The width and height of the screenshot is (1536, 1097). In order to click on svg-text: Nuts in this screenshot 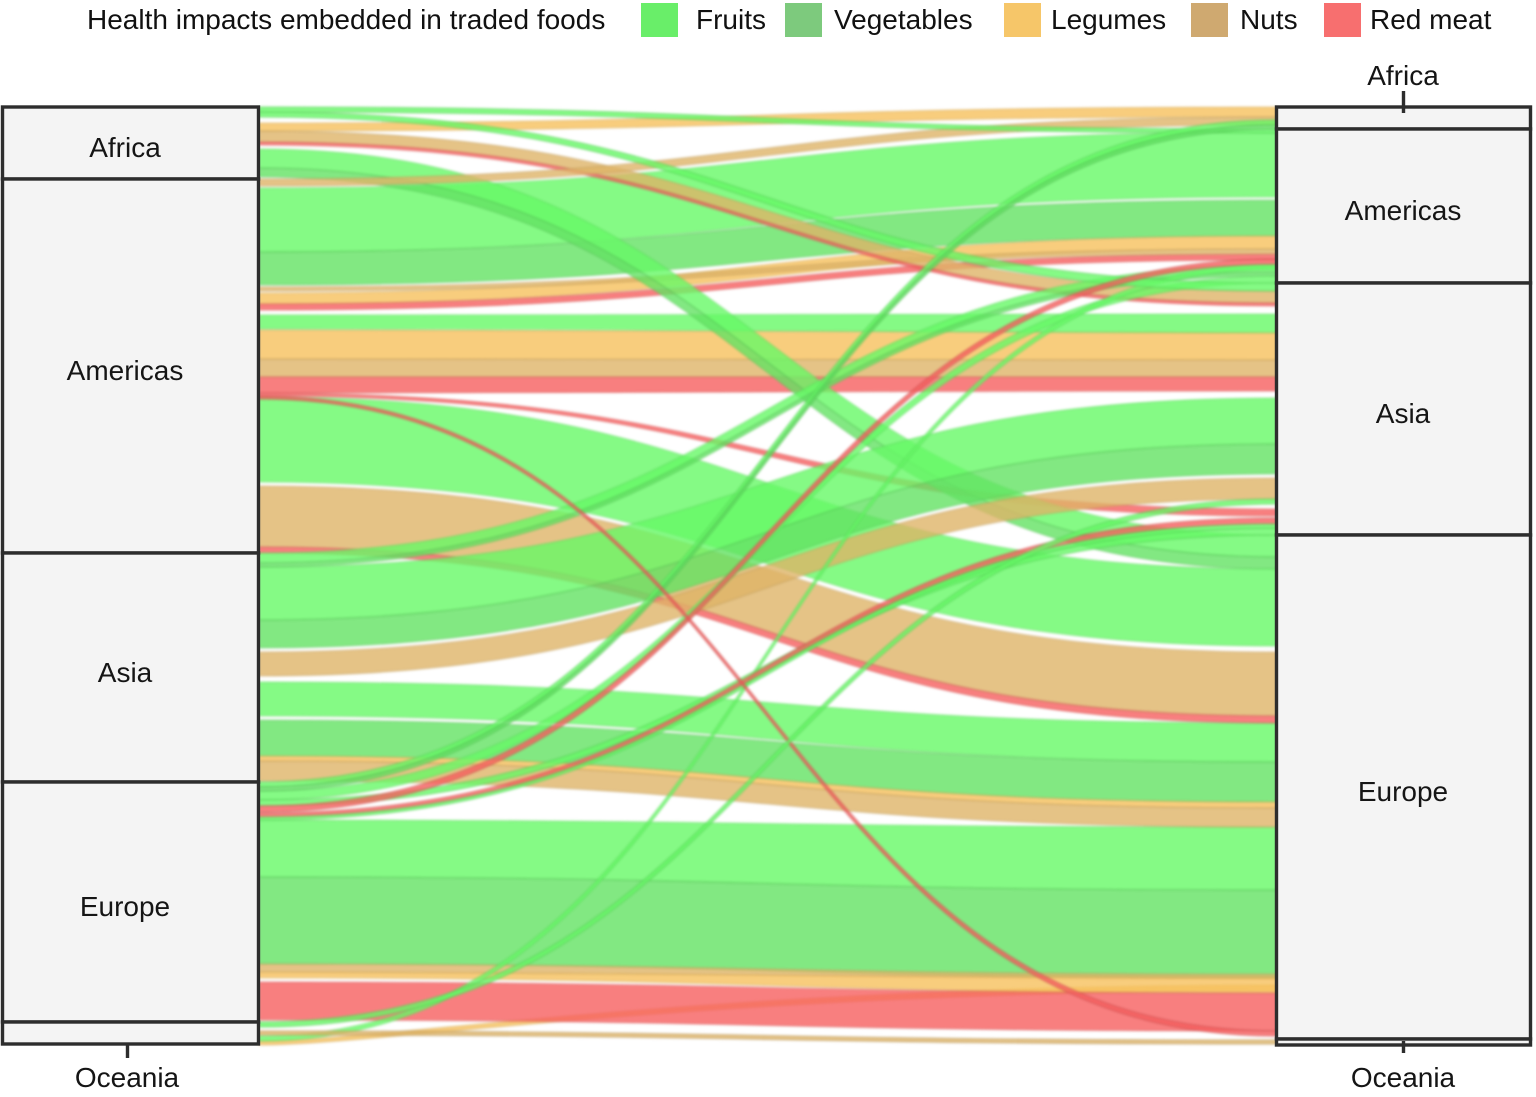, I will do `click(1269, 19)`.